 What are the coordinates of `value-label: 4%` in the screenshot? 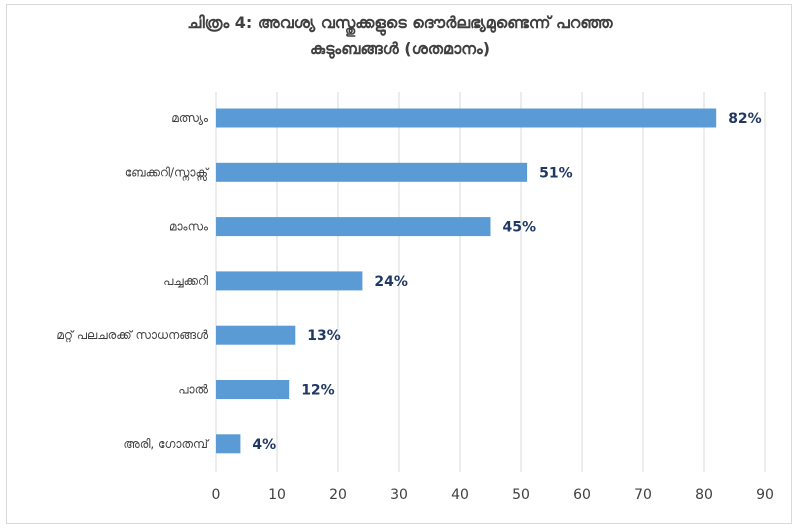 It's located at (264, 445).